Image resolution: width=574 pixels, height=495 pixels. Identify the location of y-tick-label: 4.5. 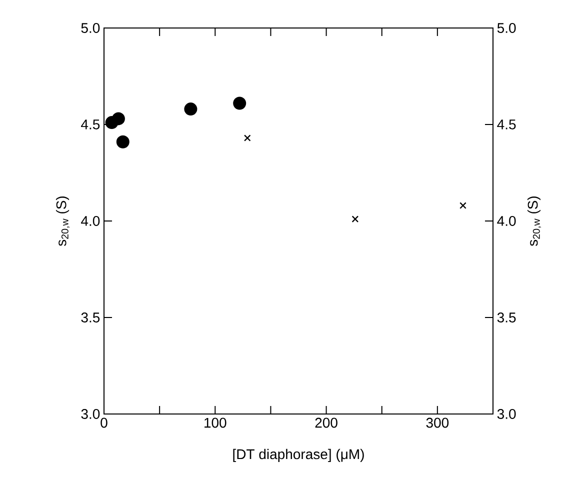
(90, 125).